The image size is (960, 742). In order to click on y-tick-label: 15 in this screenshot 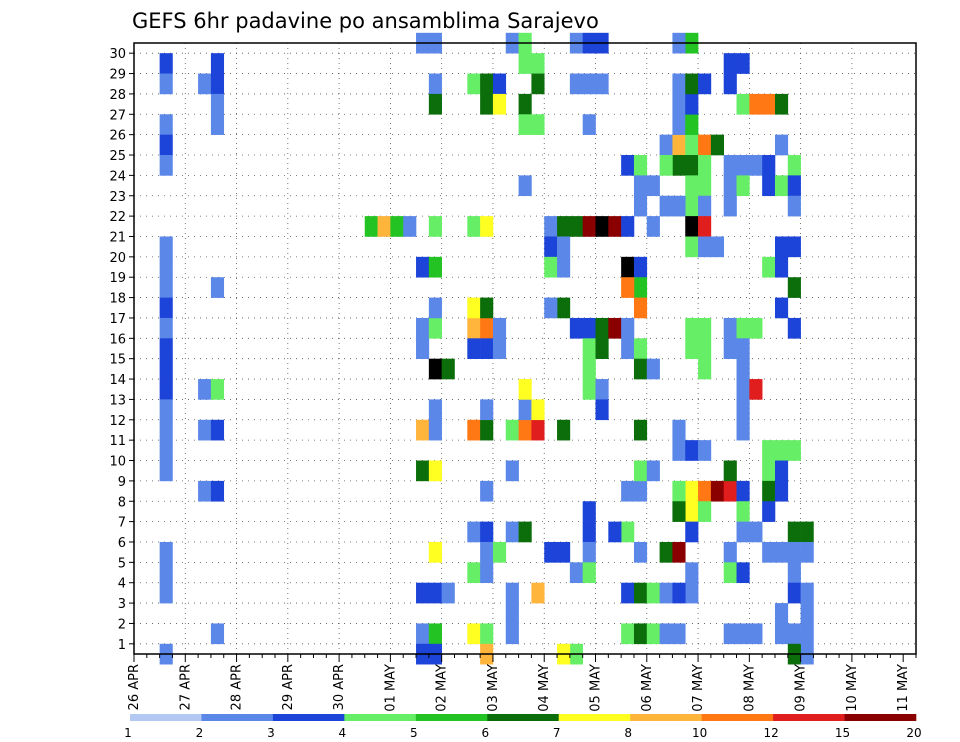, I will do `click(117, 360)`.